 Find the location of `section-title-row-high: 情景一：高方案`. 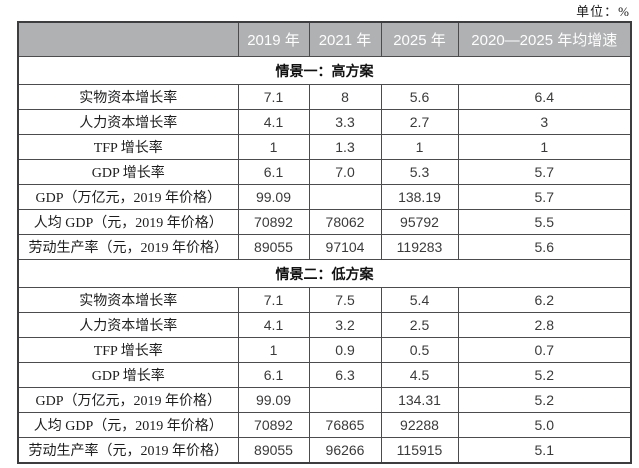

section-title-row-high: 情景一：高方案 is located at coordinates (324, 70).